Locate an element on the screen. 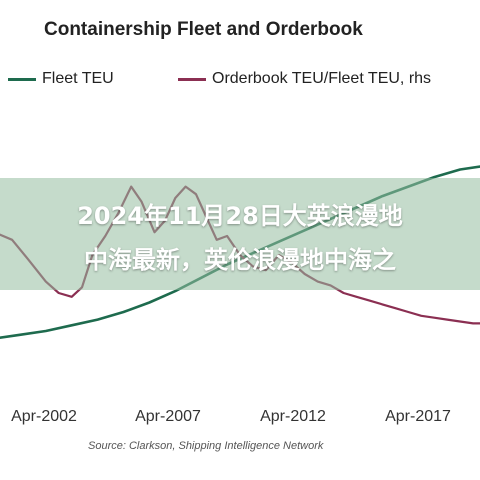 Image resolution: width=480 pixels, height=480 pixels. banner-headline-line-1: 2024年11月28日大英浪漫地 is located at coordinates (240, 216).